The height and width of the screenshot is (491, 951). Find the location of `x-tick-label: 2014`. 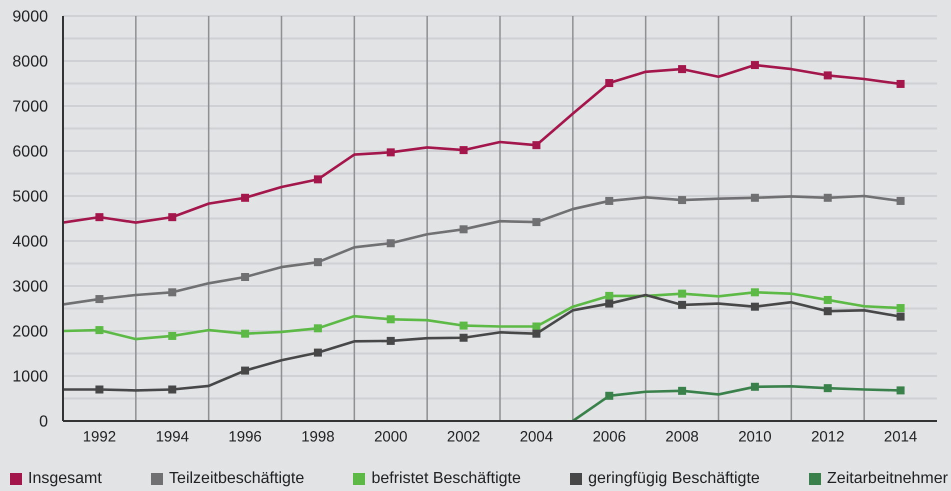

x-tick-label: 2014 is located at coordinates (901, 437).